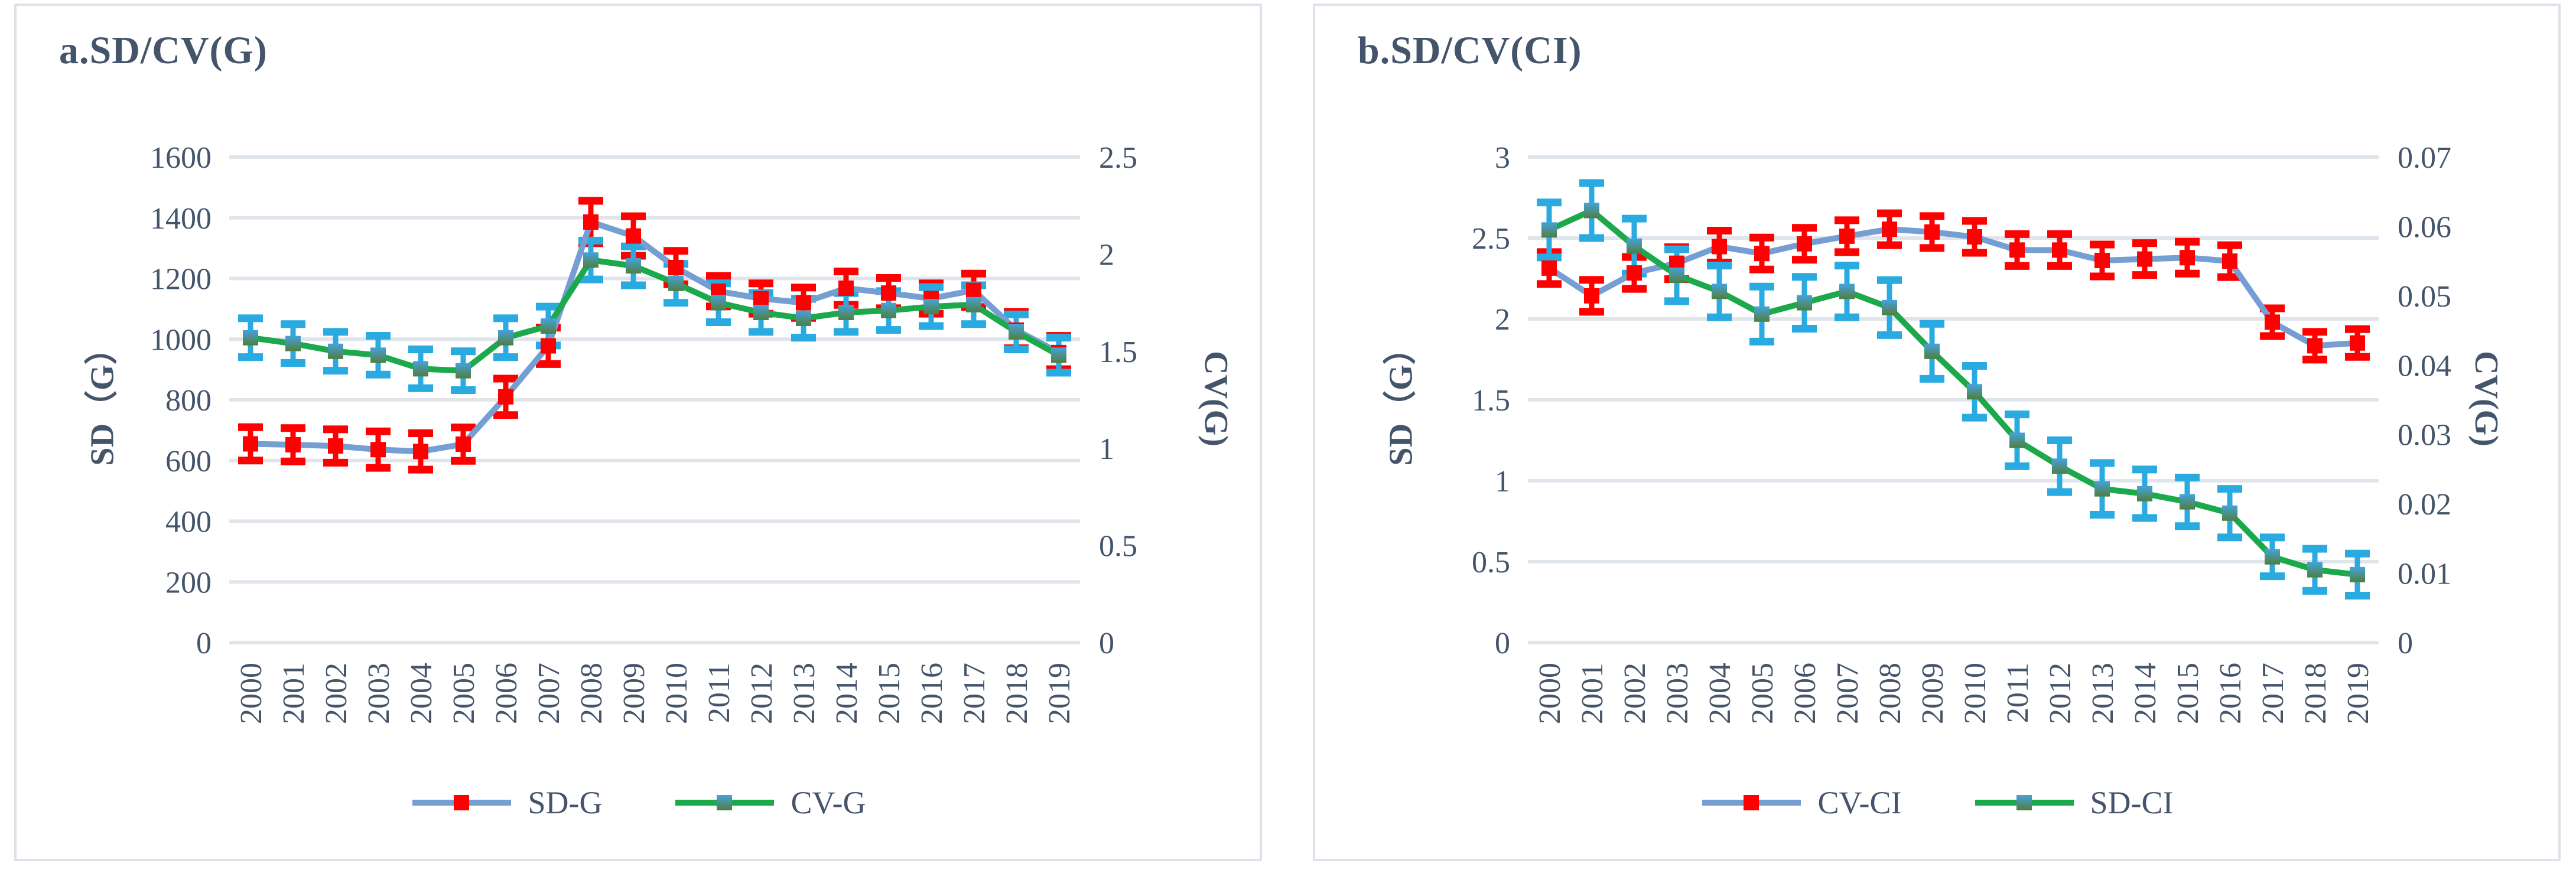  Describe the element at coordinates (1953, 287) in the screenshot. I see `chart-b-cv-ci-markers` at that location.